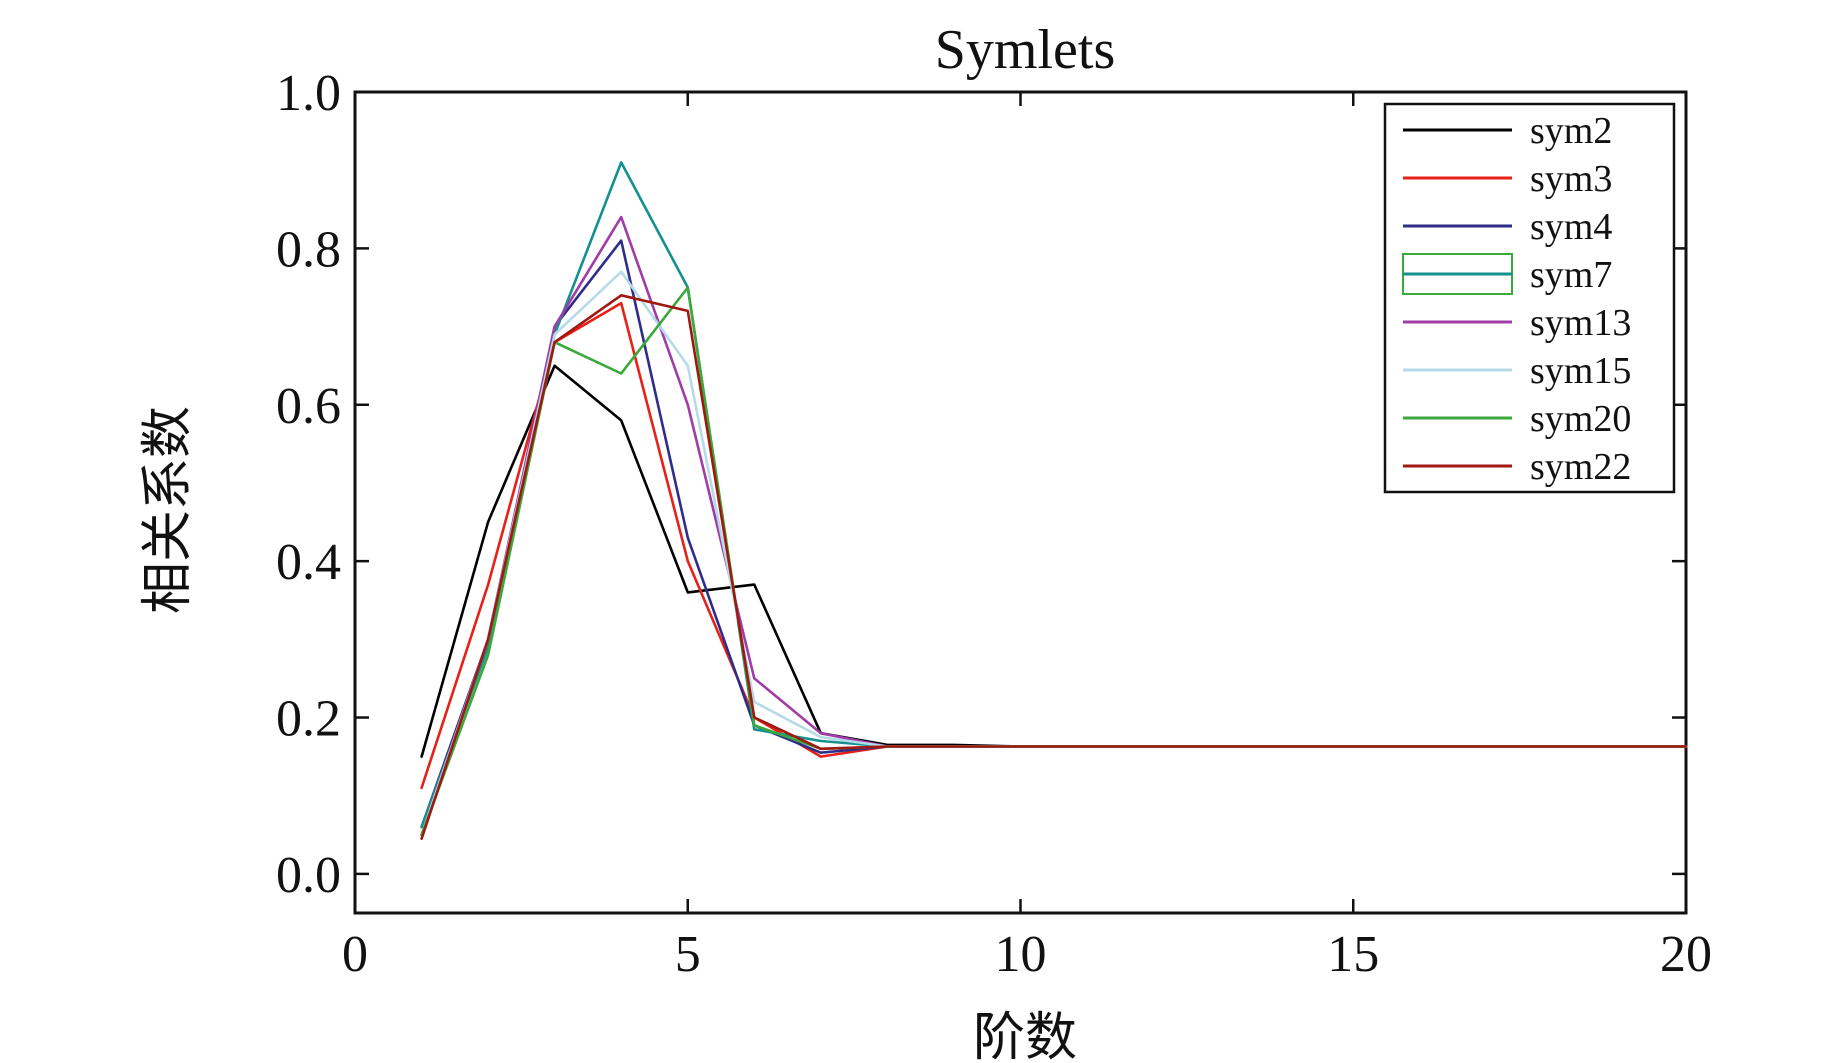  Describe the element at coordinates (1353, 954) in the screenshot. I see `x-tick-label: 15` at that location.